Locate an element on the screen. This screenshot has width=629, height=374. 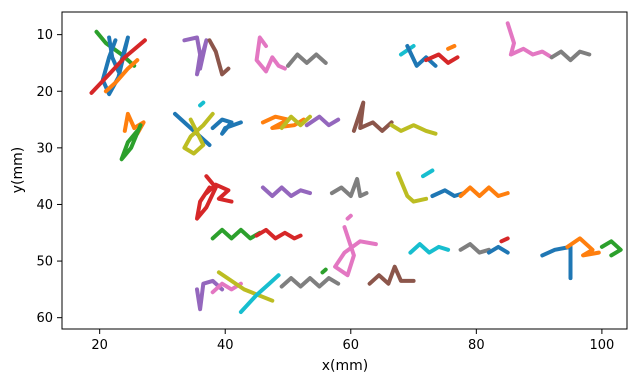
y-axis-label: y(mm) is located at coordinates (18, 170).